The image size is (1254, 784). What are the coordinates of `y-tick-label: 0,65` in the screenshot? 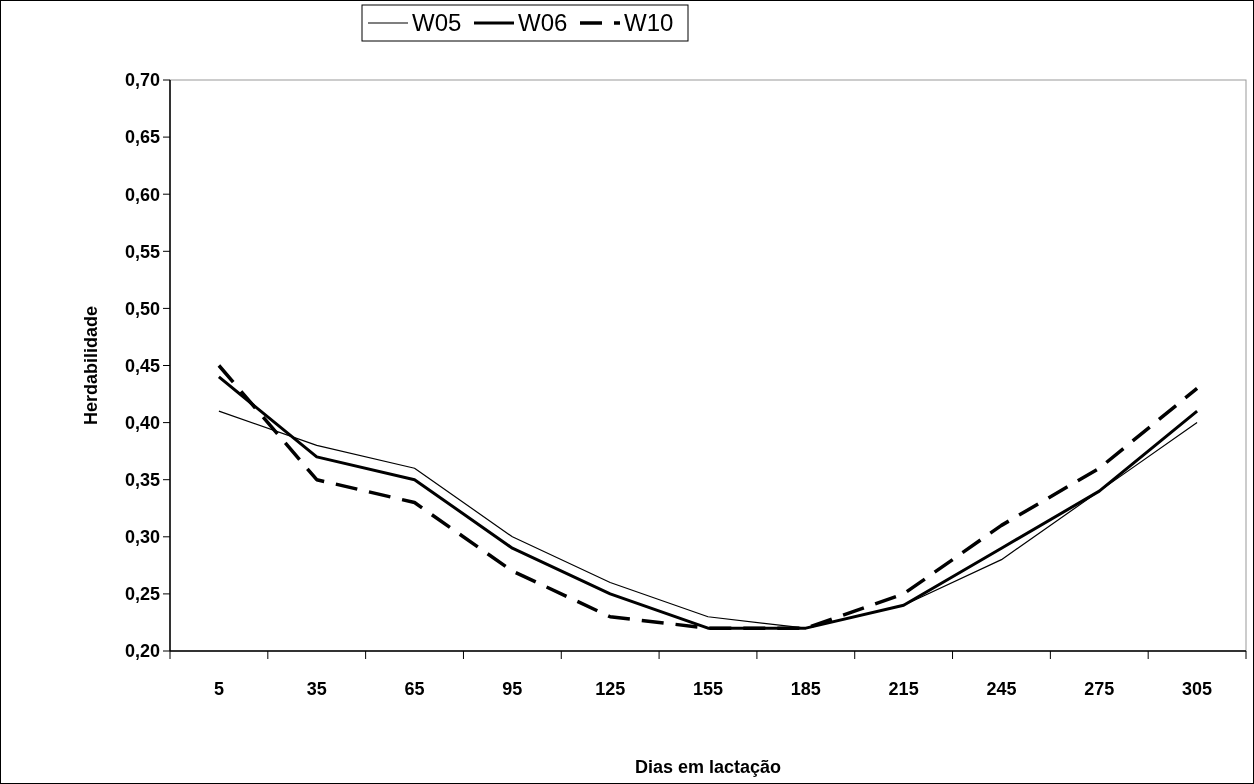 It's located at (142, 137).